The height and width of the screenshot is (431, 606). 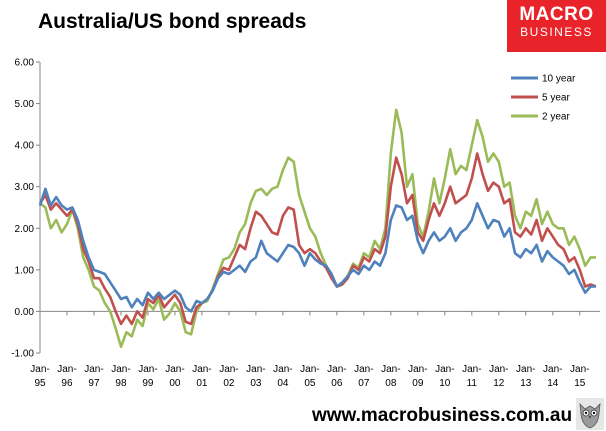 I want to click on legend-label: 5 year, so click(x=556, y=98).